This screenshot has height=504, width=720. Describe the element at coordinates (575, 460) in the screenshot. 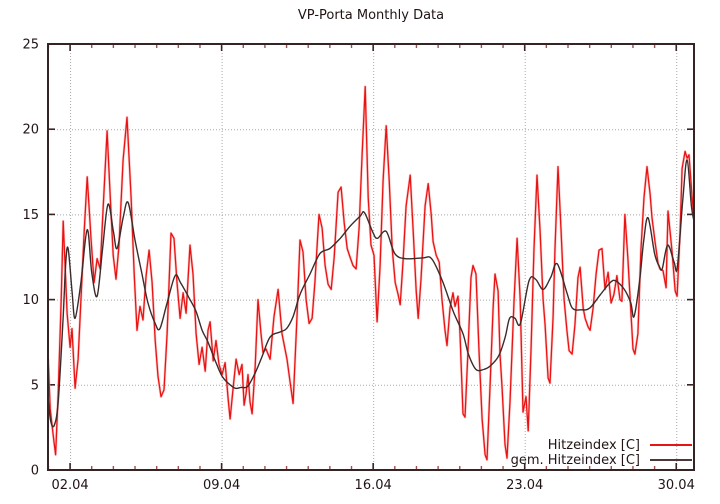

I see `legend-label-gem-hitzeindex: gem. Hitzeindex [C]` at that location.